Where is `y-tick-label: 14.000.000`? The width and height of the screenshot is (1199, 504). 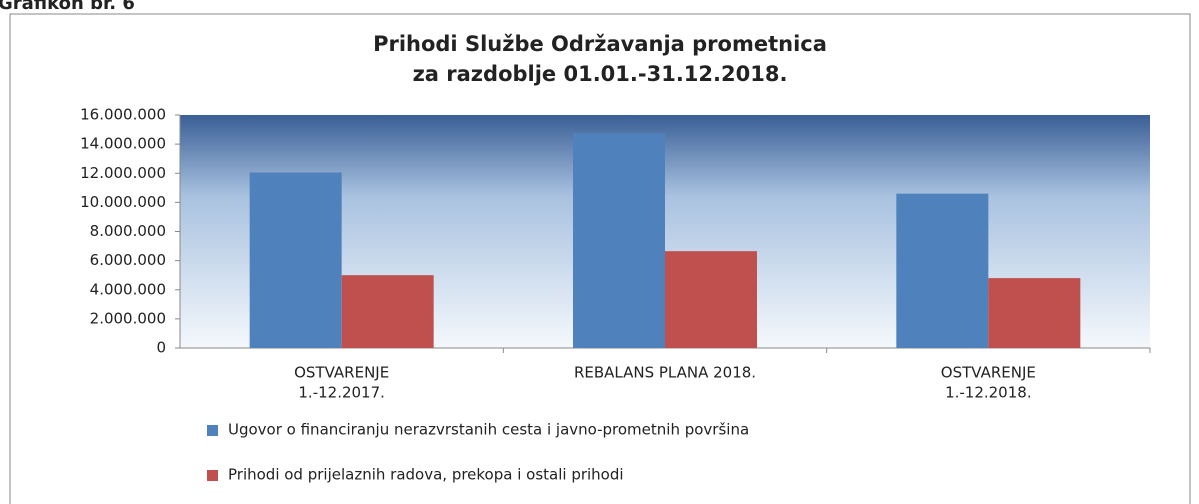 y-tick-label: 14.000.000 is located at coordinates (123, 144).